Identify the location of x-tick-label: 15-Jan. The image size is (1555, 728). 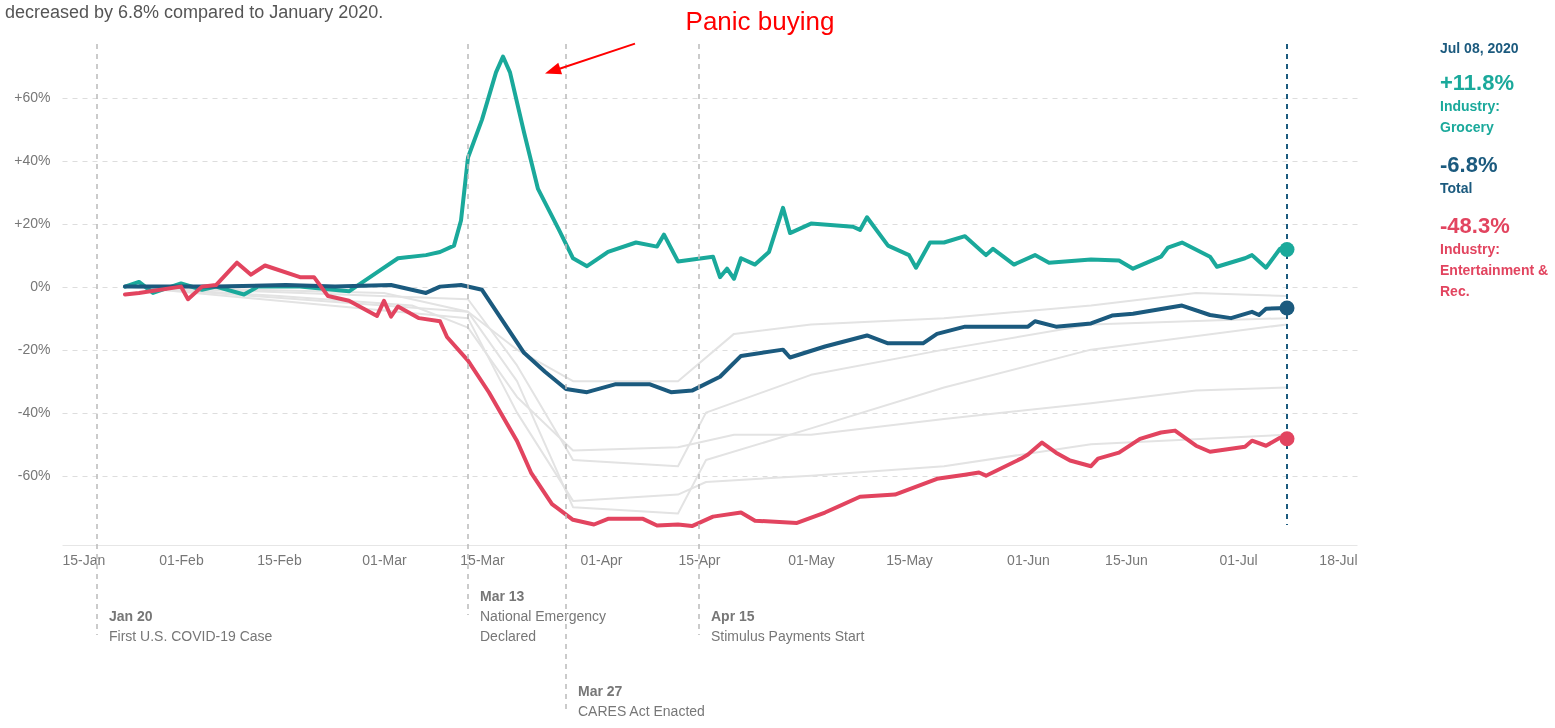
(84, 559).